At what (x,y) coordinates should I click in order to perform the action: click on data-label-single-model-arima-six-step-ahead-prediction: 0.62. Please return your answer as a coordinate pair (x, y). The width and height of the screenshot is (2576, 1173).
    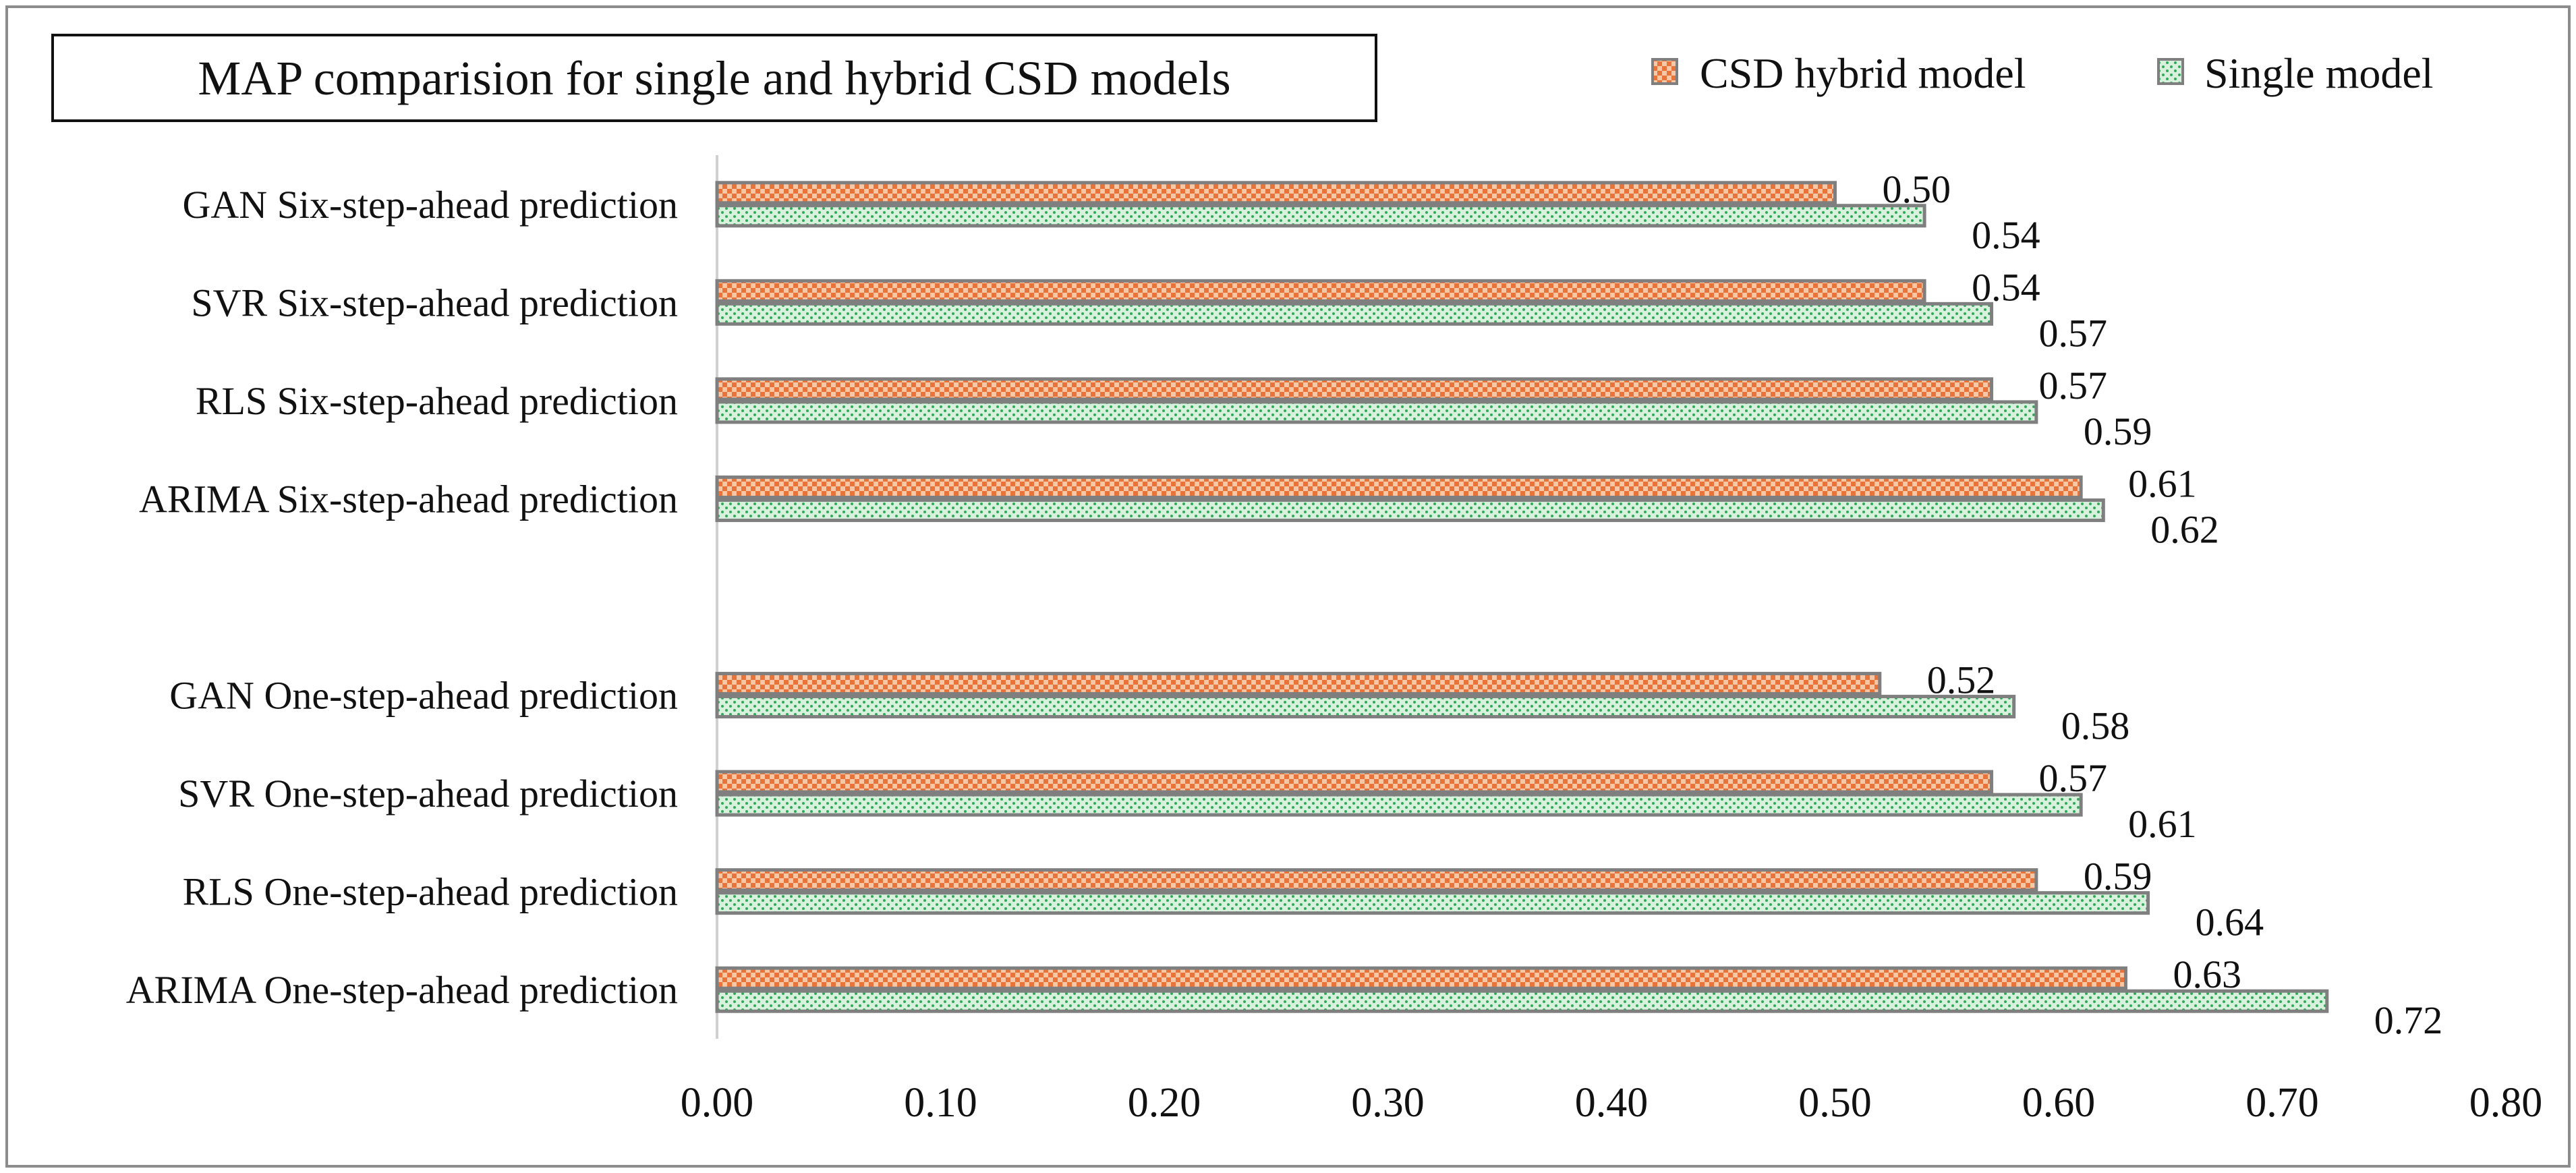
    Looking at the image, I should click on (2184, 529).